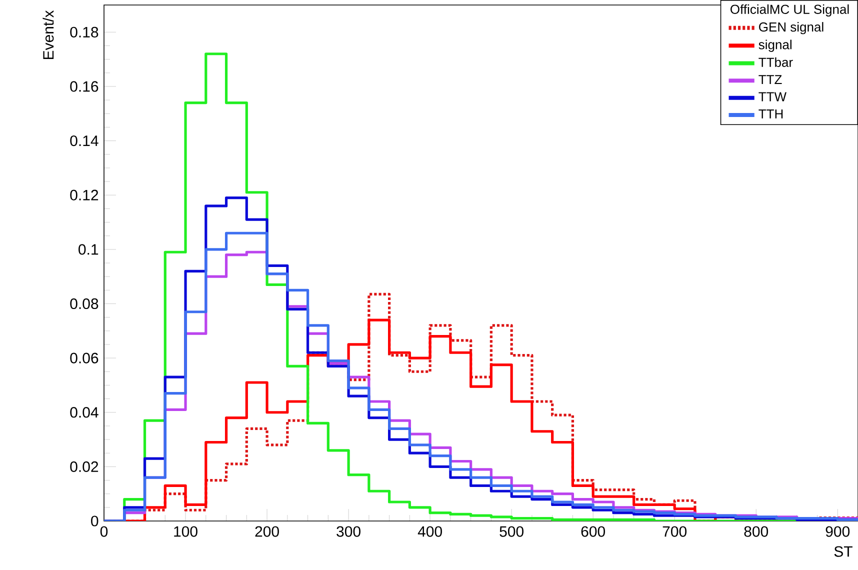 This screenshot has height=570, width=858. I want to click on x-tick-label: 100, so click(186, 531).